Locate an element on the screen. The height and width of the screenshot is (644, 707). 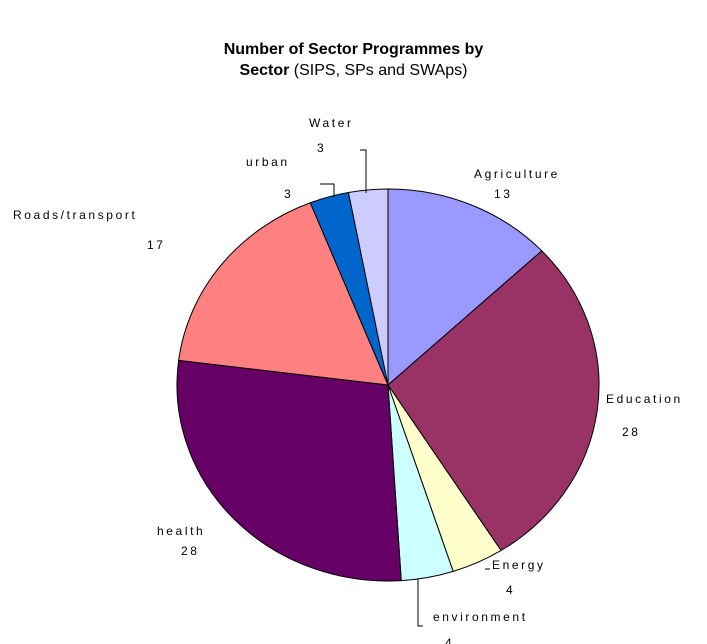
pie-slice-education is located at coordinates (493, 401).